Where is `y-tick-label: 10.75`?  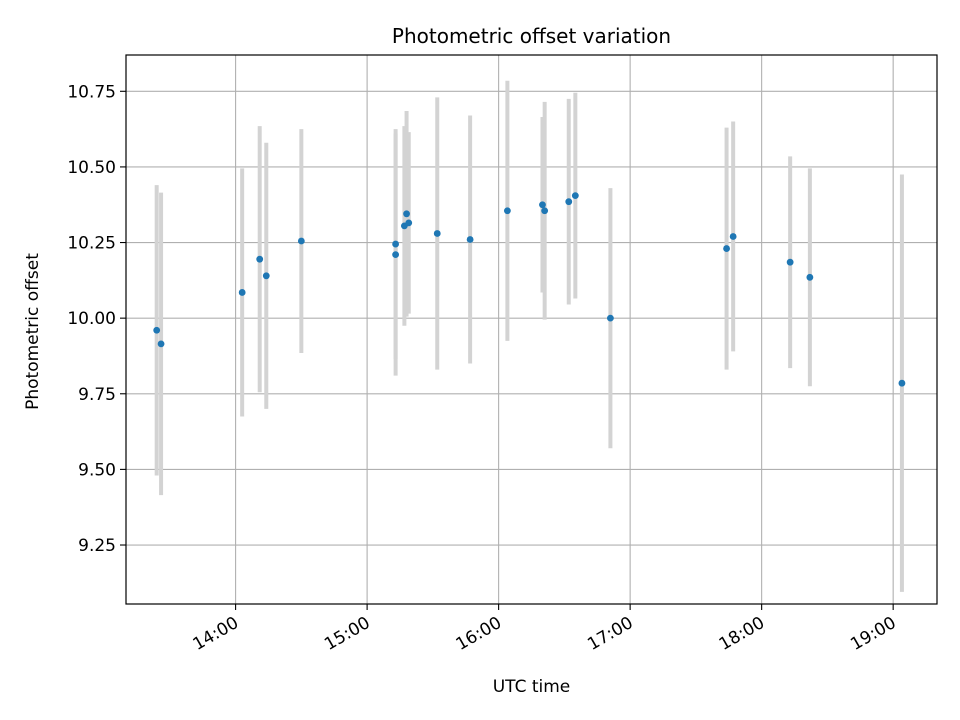 y-tick-label: 10.75 is located at coordinates (91, 92).